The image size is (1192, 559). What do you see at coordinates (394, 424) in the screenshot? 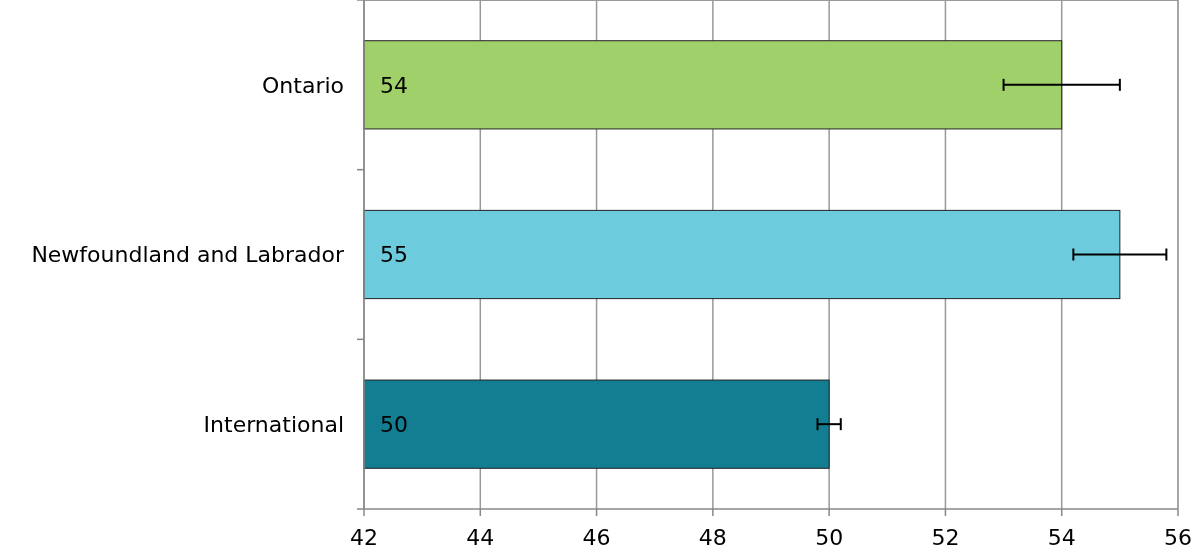
I see `data-label: 50` at bounding box center [394, 424].